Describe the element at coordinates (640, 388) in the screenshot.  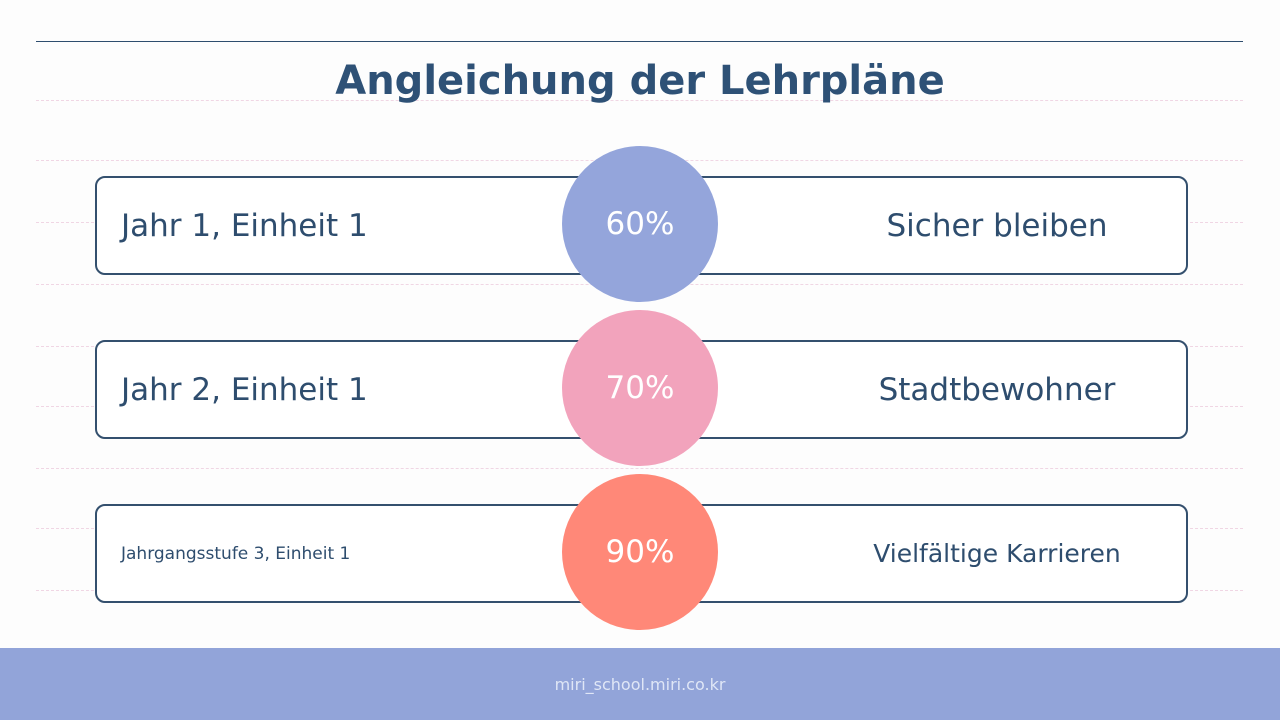
I see `percent-circle-2: 70%` at that location.